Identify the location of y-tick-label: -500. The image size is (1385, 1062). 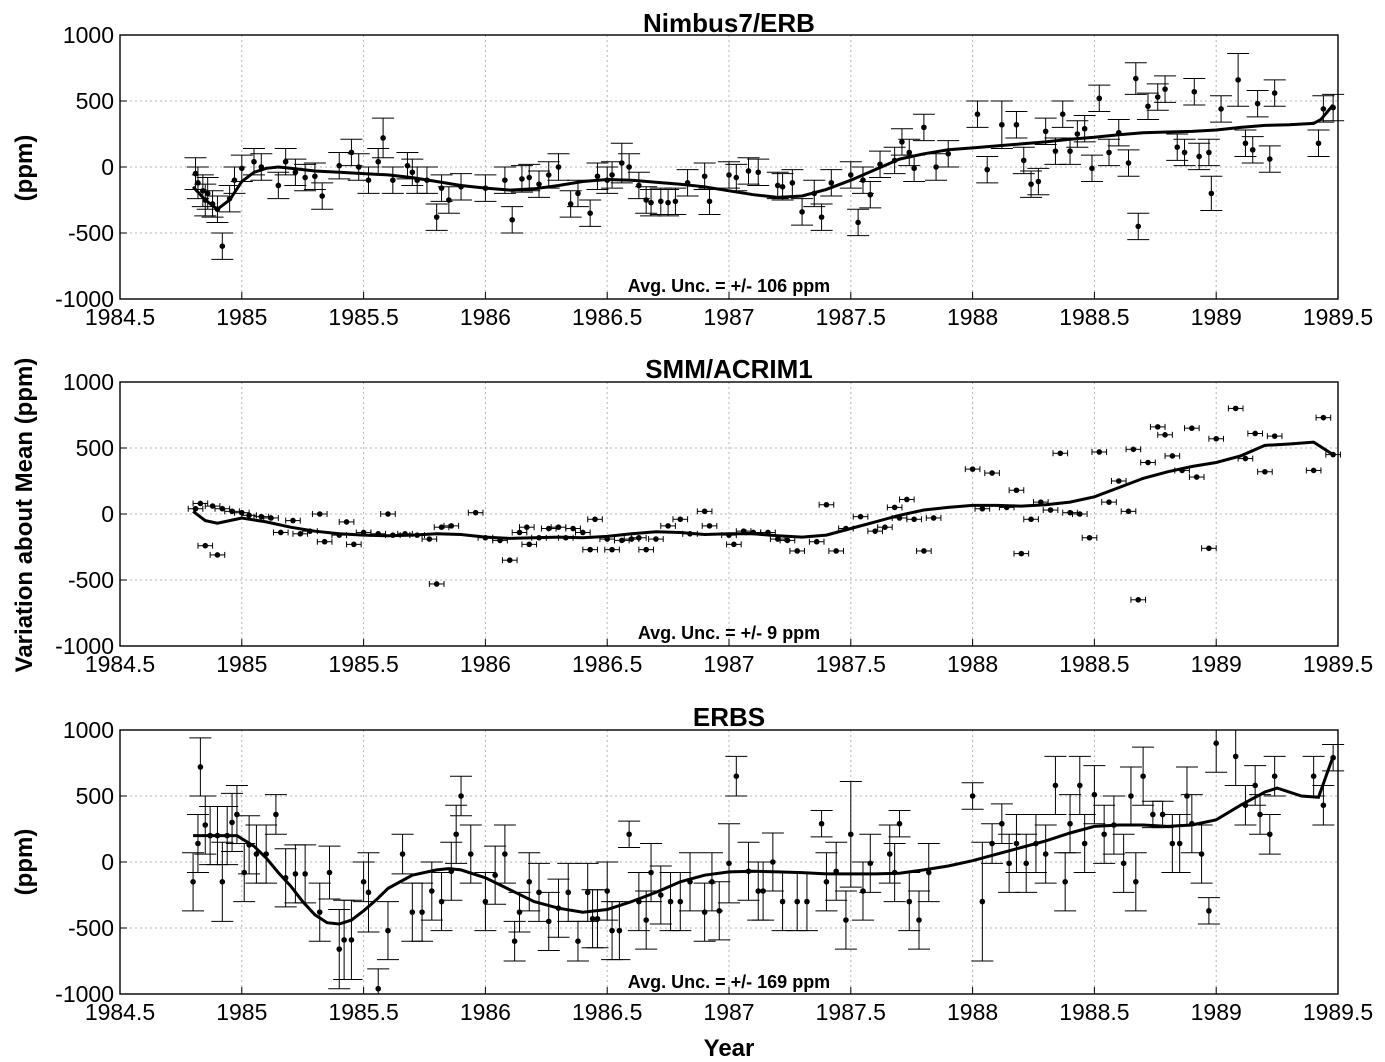
(91, 928).